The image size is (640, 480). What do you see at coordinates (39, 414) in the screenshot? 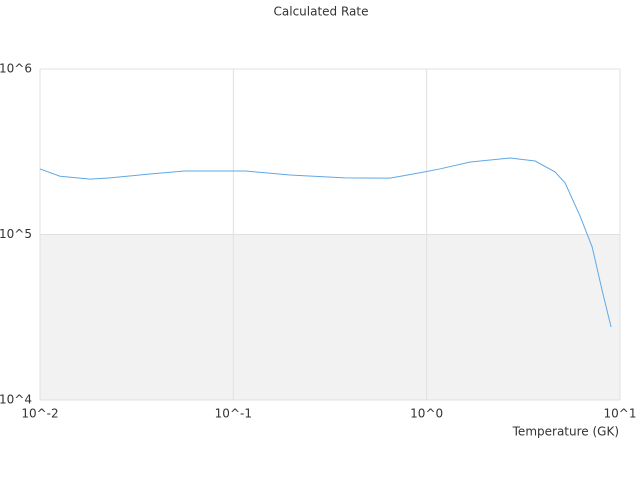
I see `x-tick-label: 10^-2` at bounding box center [39, 414].